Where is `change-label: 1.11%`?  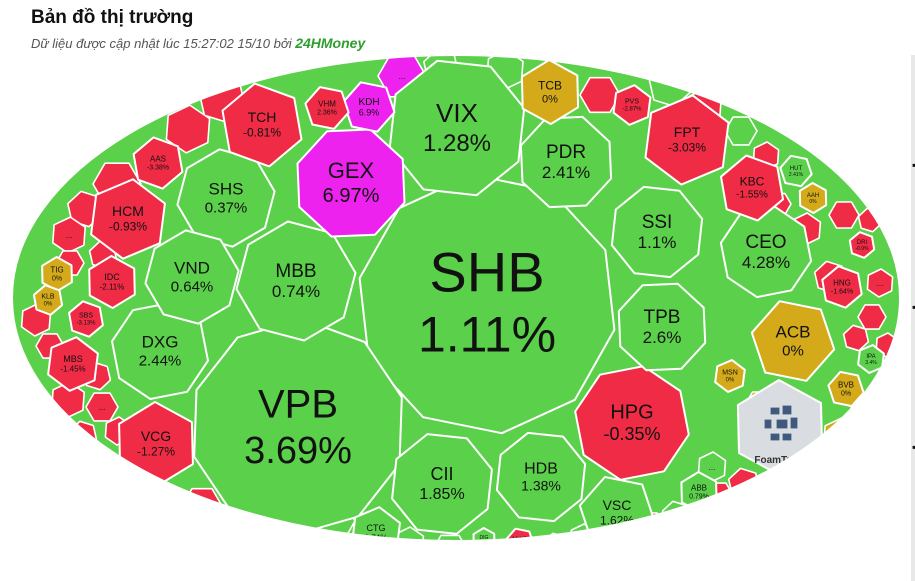 change-label: 1.11% is located at coordinates (487, 335).